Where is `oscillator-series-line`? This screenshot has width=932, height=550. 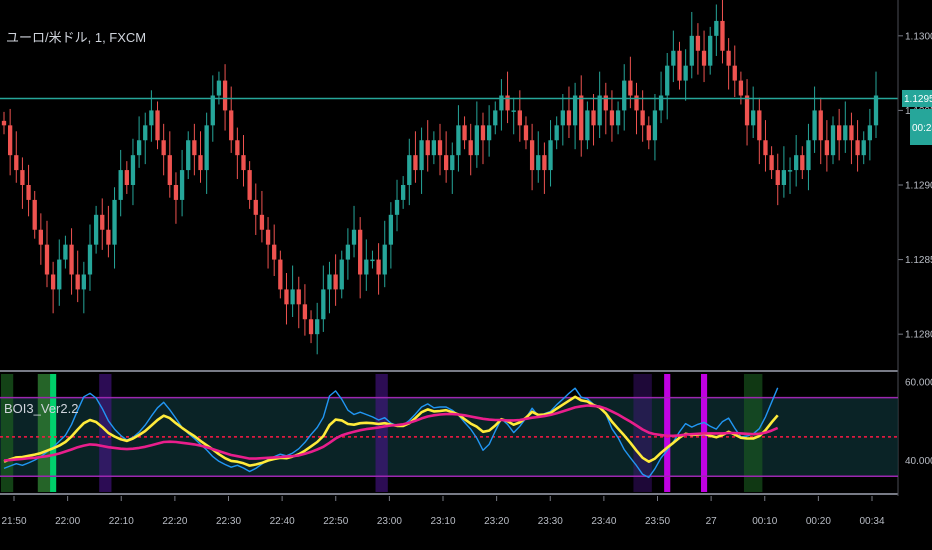 oscillator-series-line is located at coordinates (391, 433).